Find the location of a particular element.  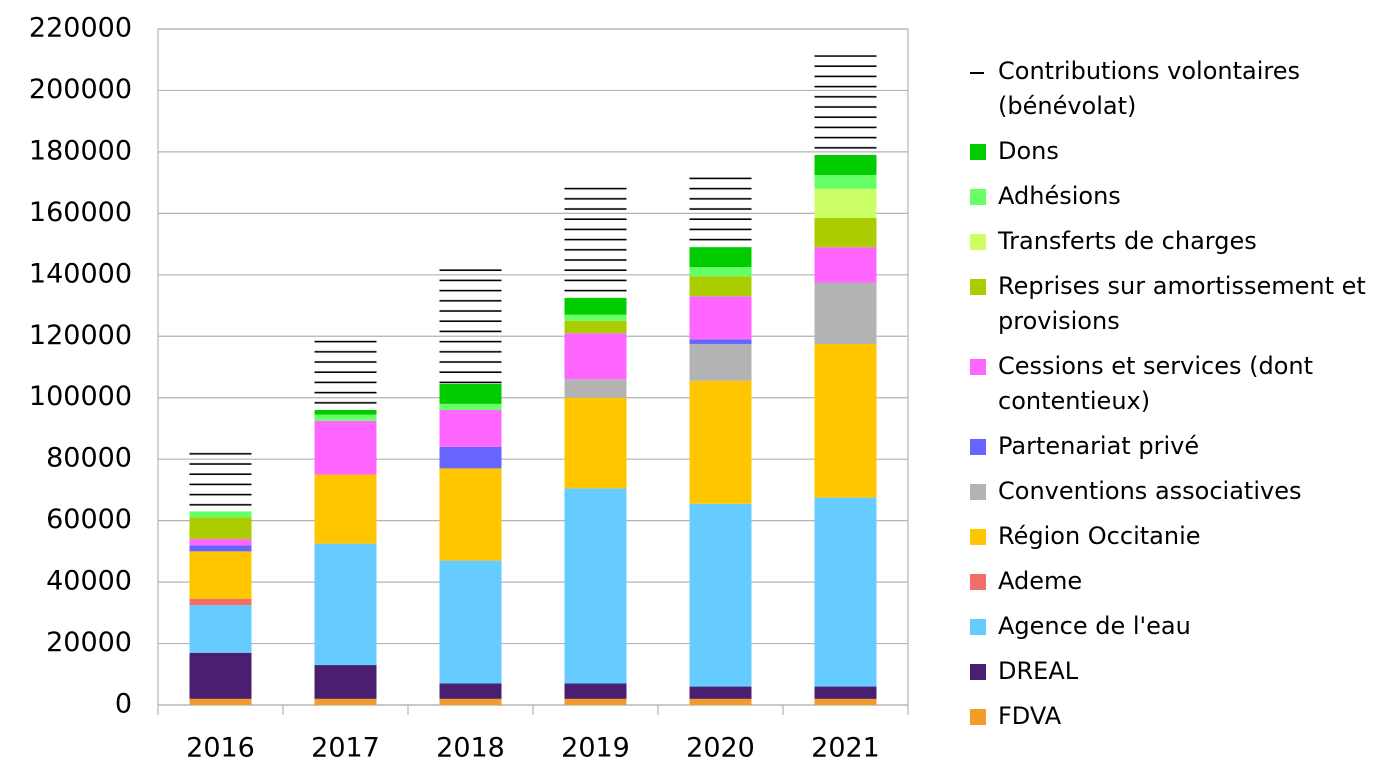

legend-item: Transferts de charges is located at coordinates (1173, 241).